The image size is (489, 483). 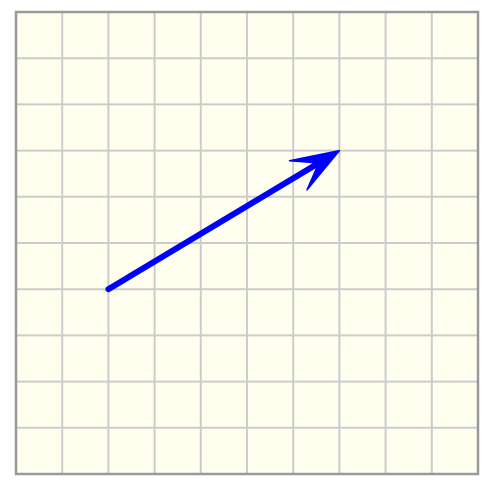 What do you see at coordinates (314, 170) in the screenshot?
I see `arrow-head` at bounding box center [314, 170].